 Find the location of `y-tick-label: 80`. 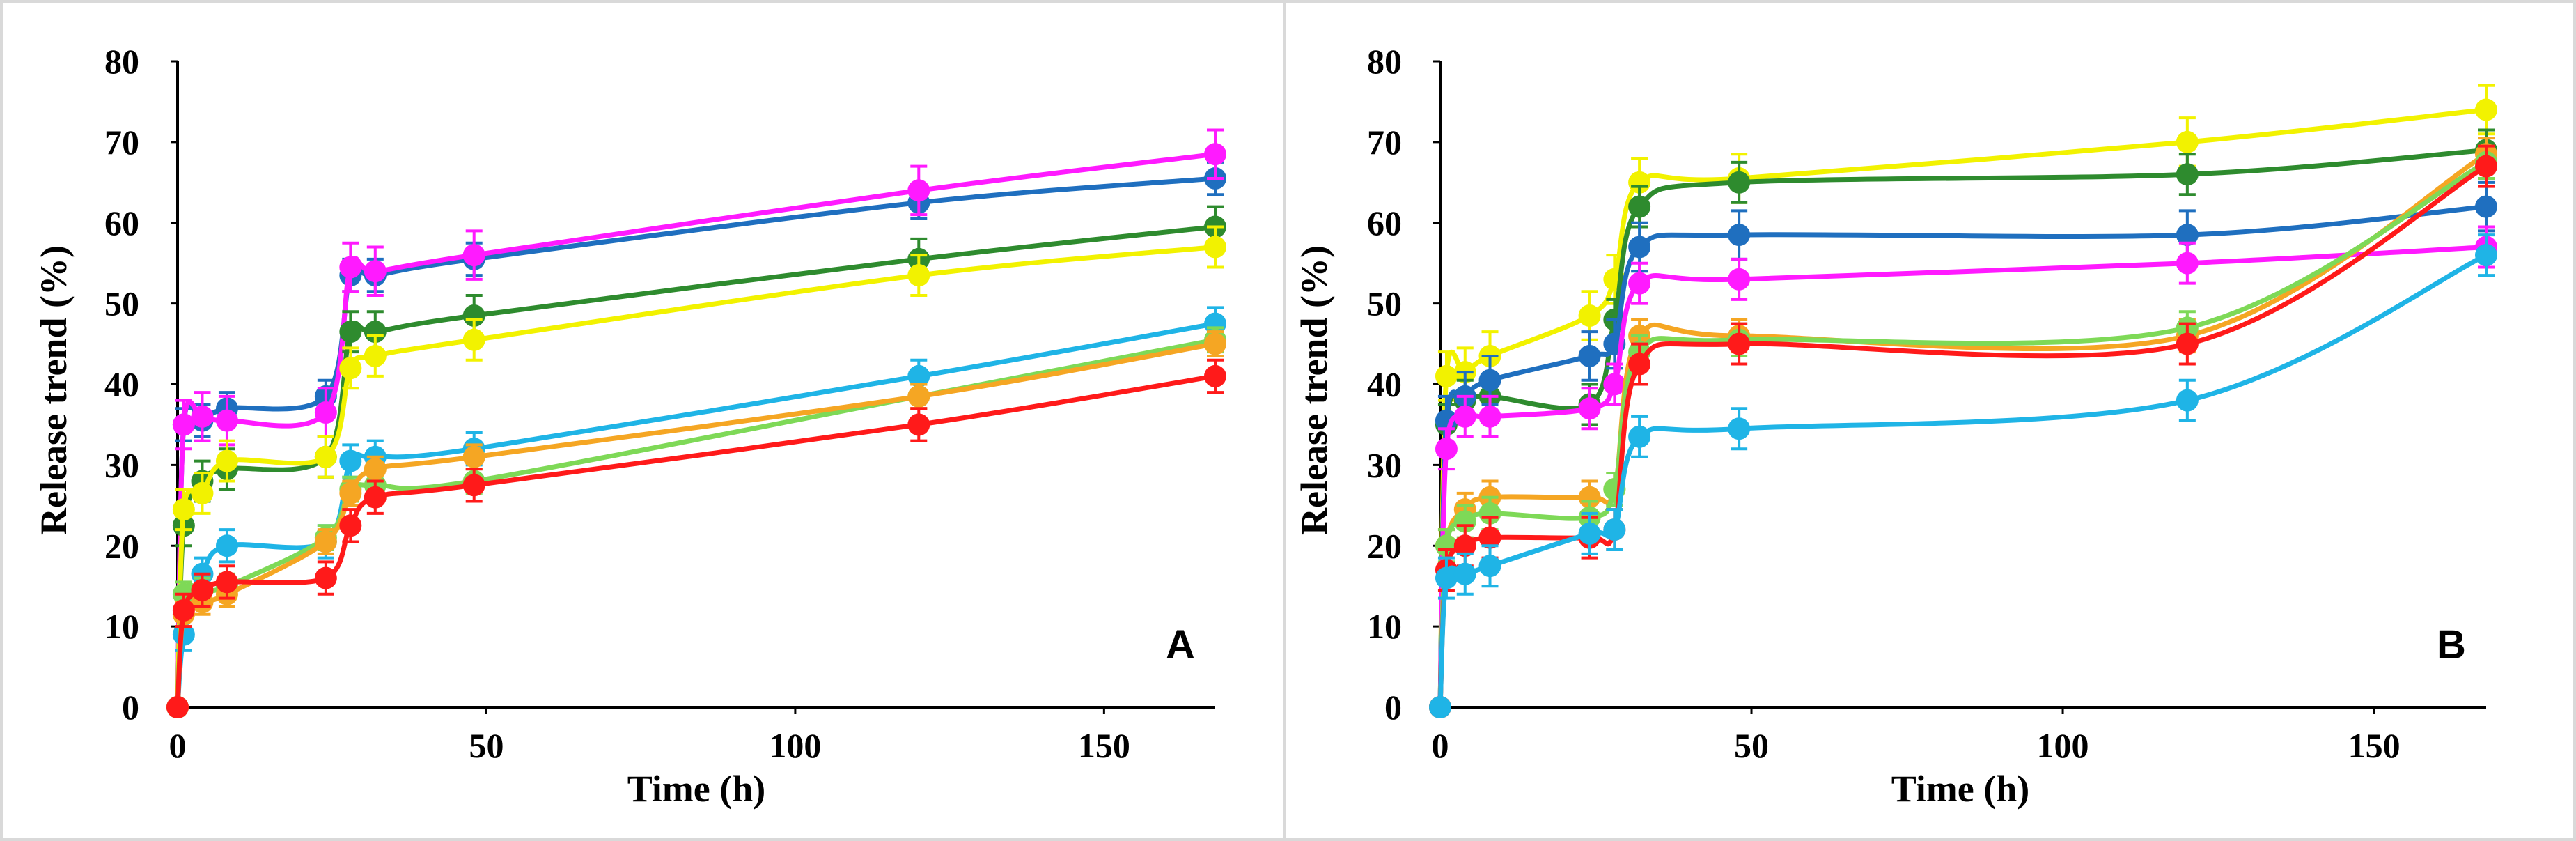

y-tick-label: 80 is located at coordinates (121, 62).